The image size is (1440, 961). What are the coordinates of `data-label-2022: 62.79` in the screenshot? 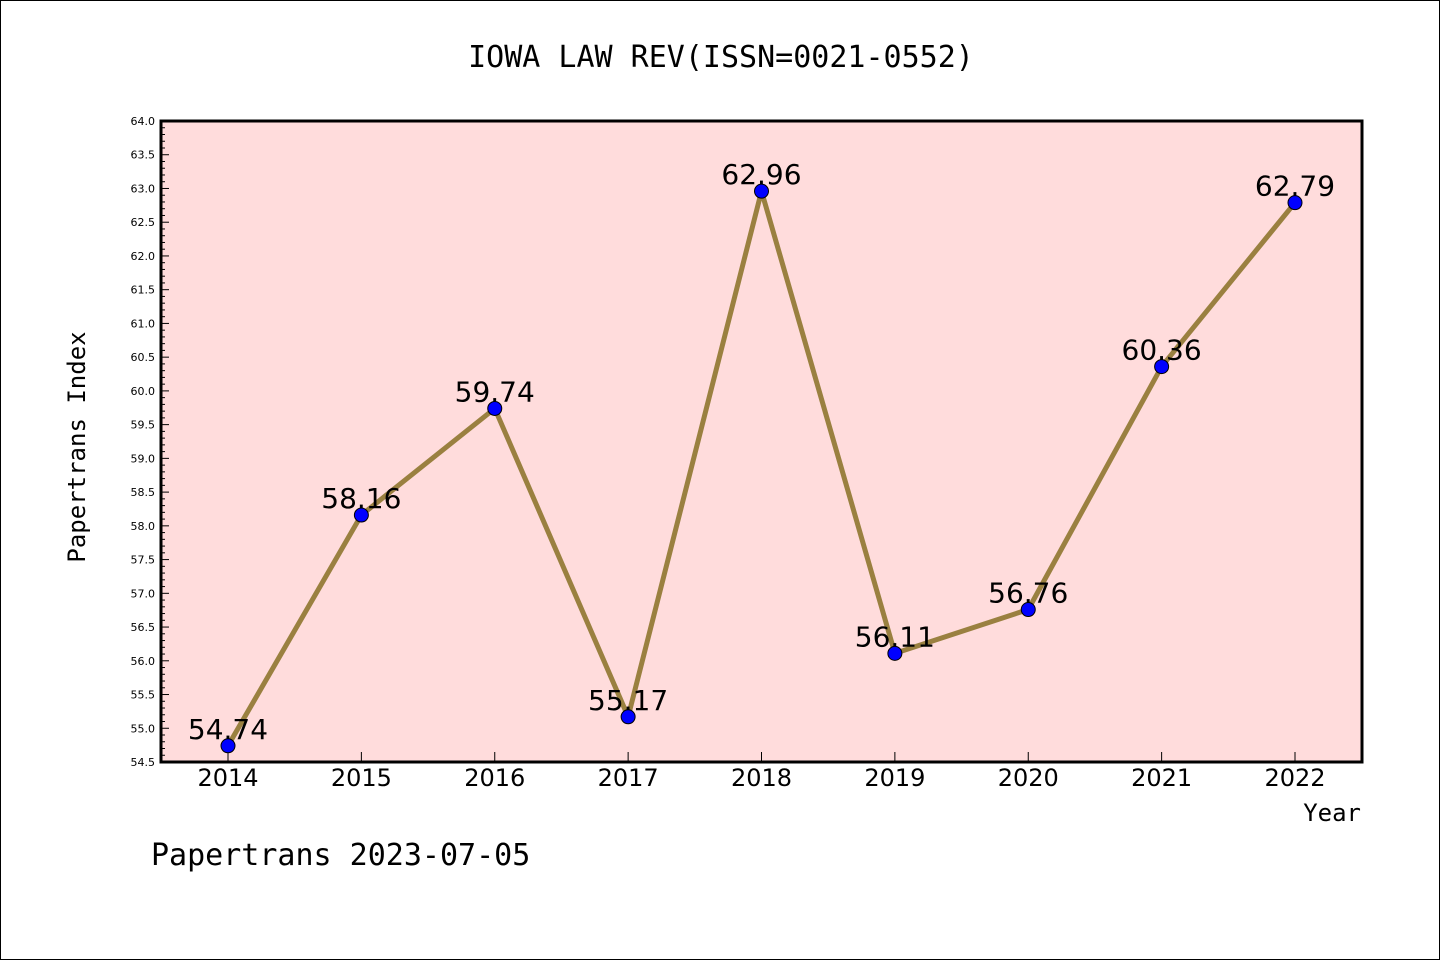 It's located at (1295, 186).